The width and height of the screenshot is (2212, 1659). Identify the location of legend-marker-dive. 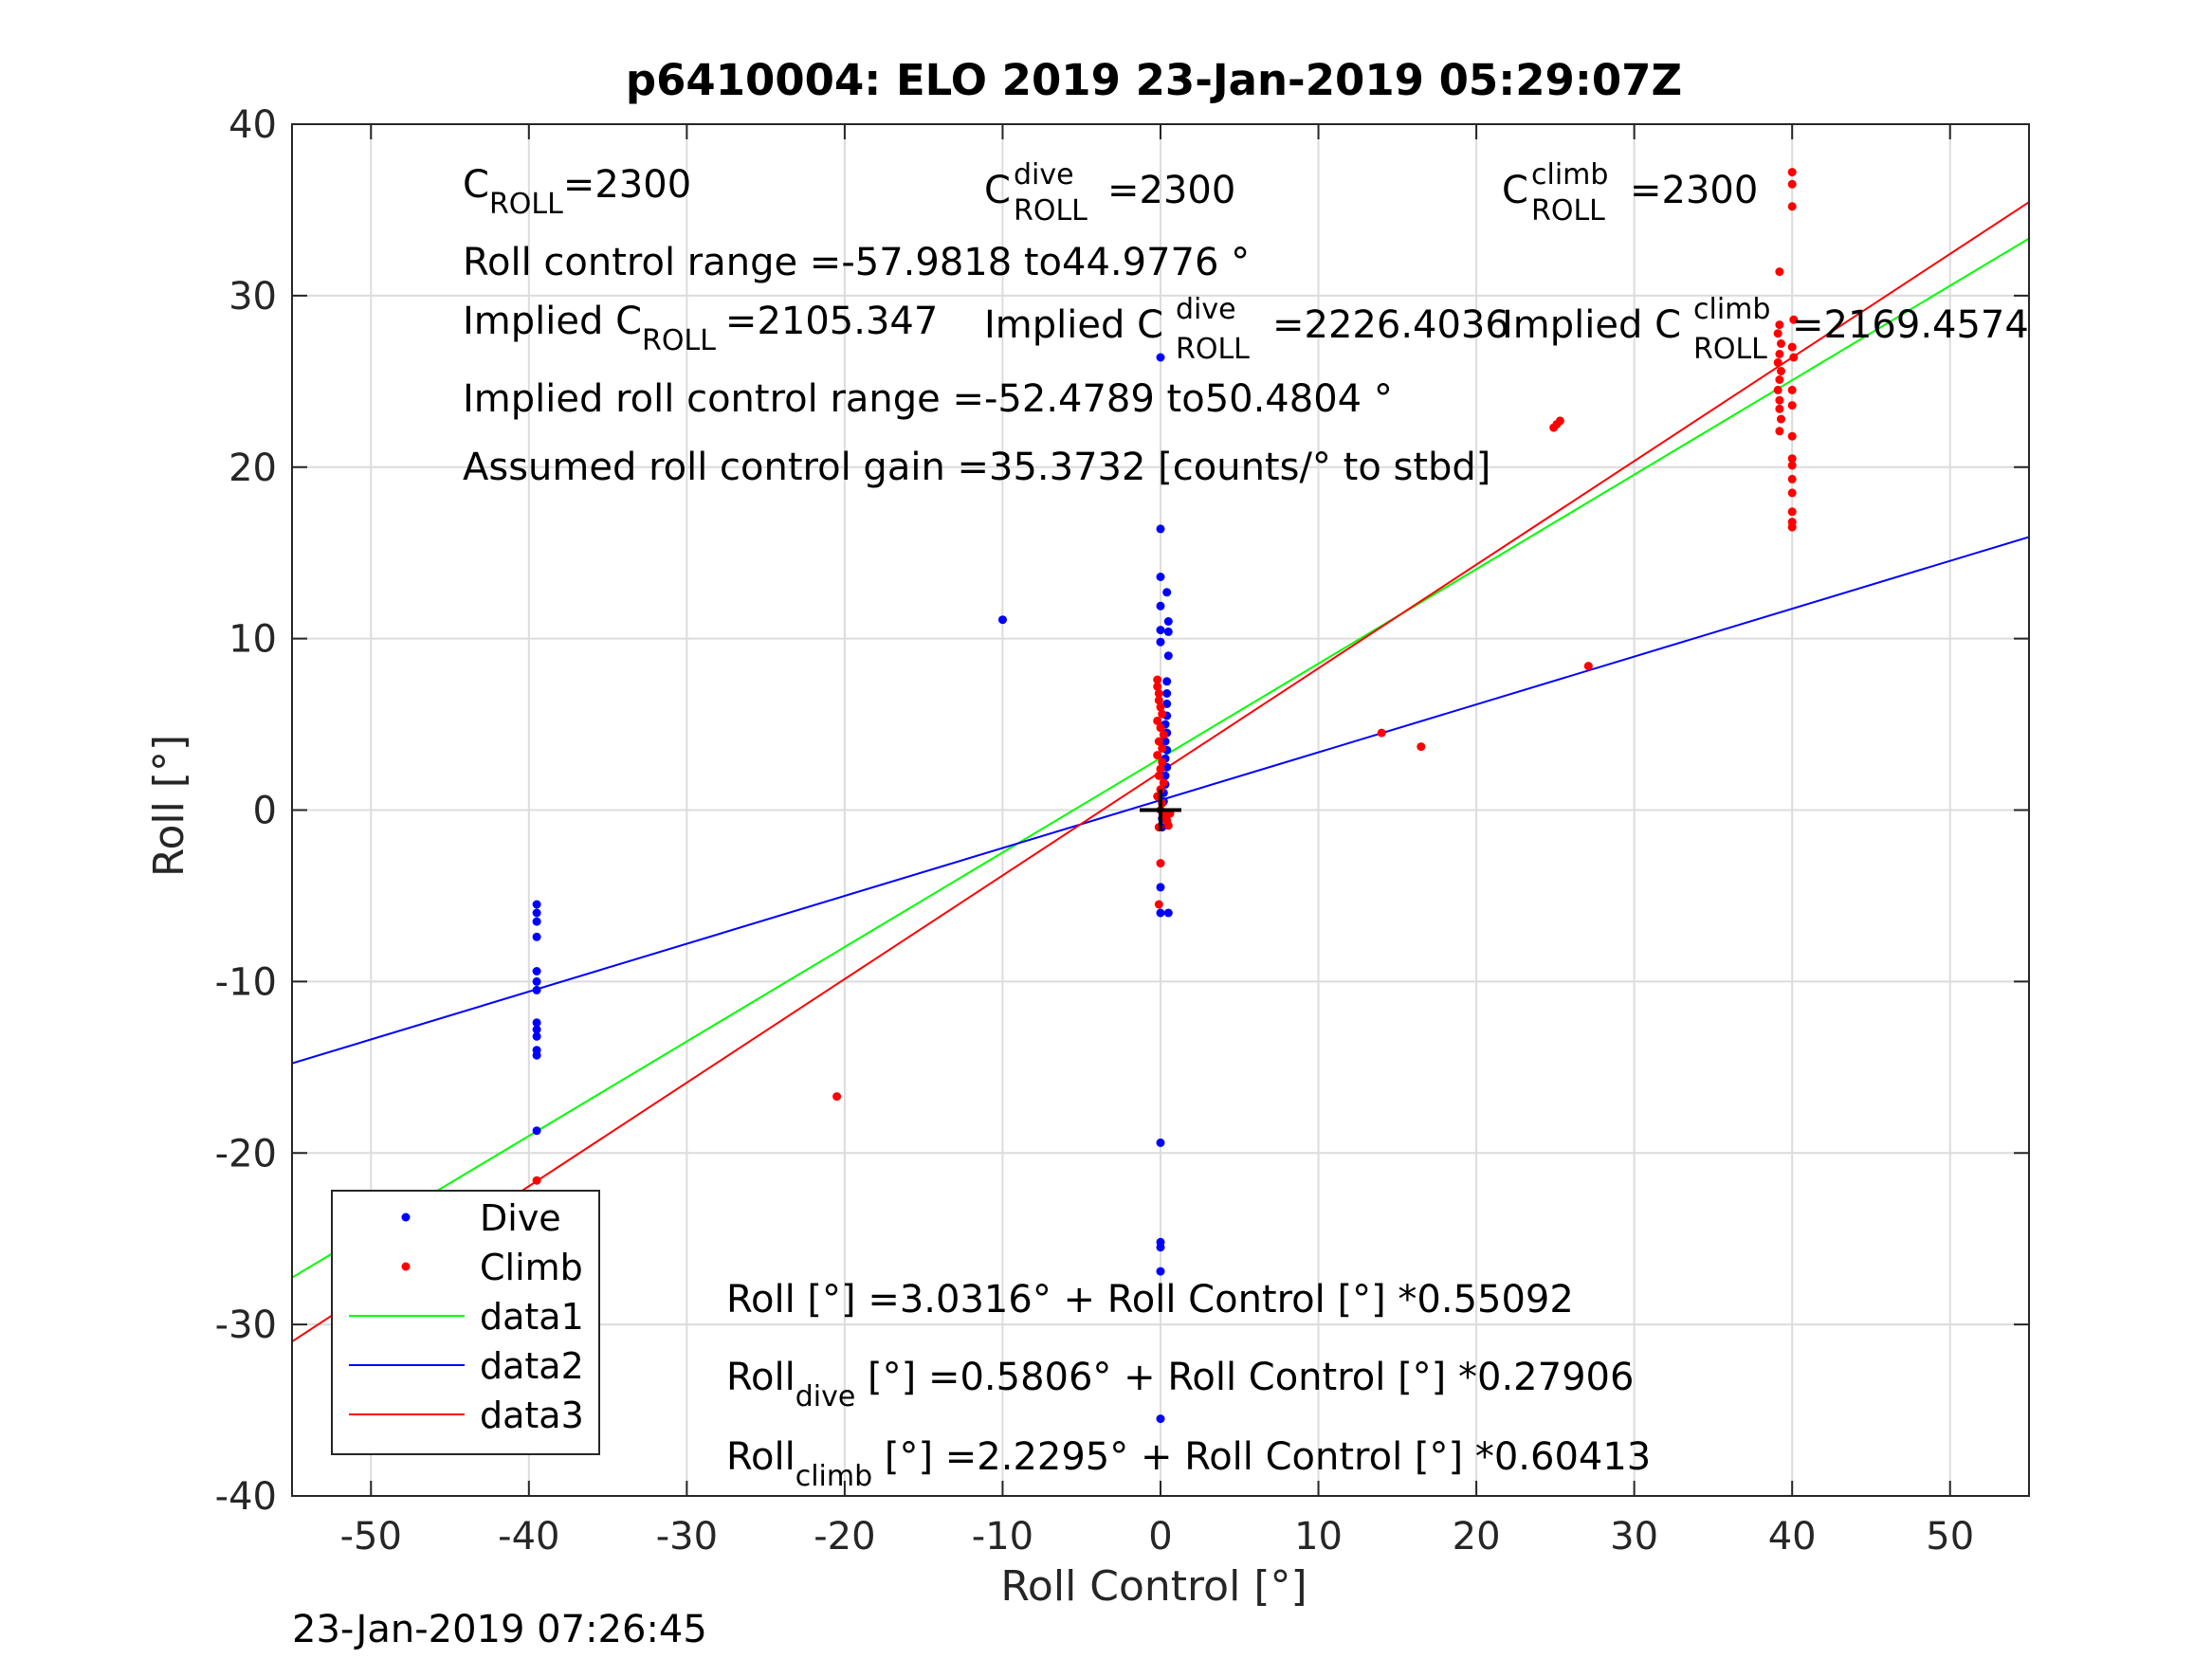
(406, 1217).